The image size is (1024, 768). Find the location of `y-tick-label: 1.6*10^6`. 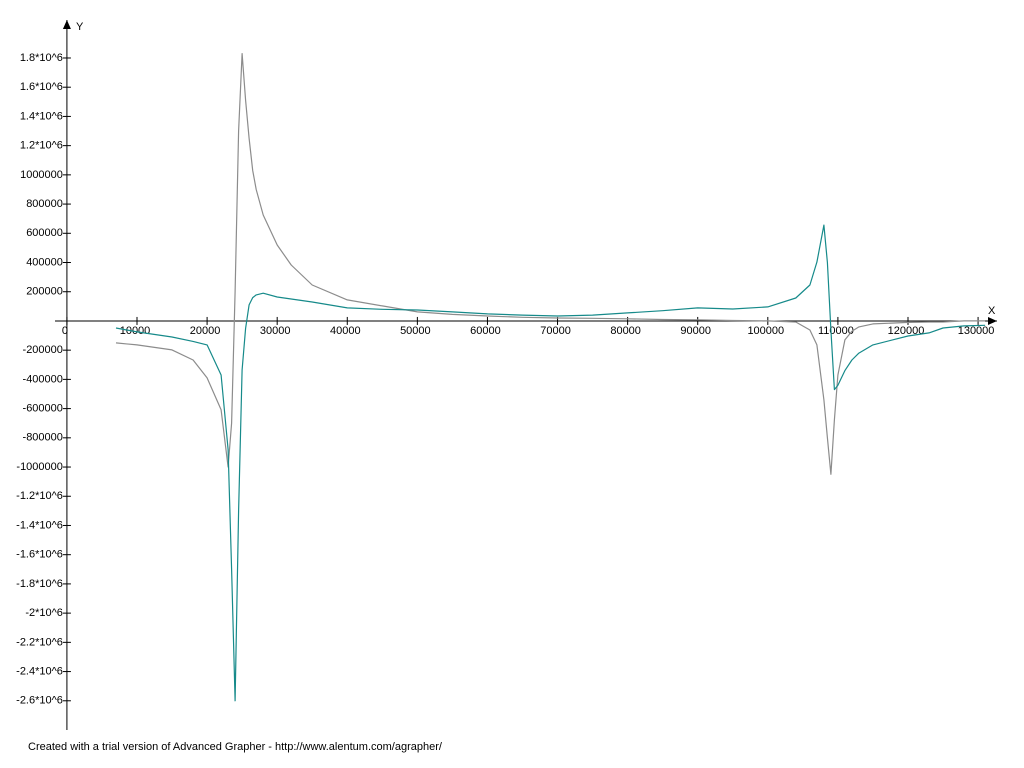

y-tick-label: 1.6*10^6 is located at coordinates (41, 87).